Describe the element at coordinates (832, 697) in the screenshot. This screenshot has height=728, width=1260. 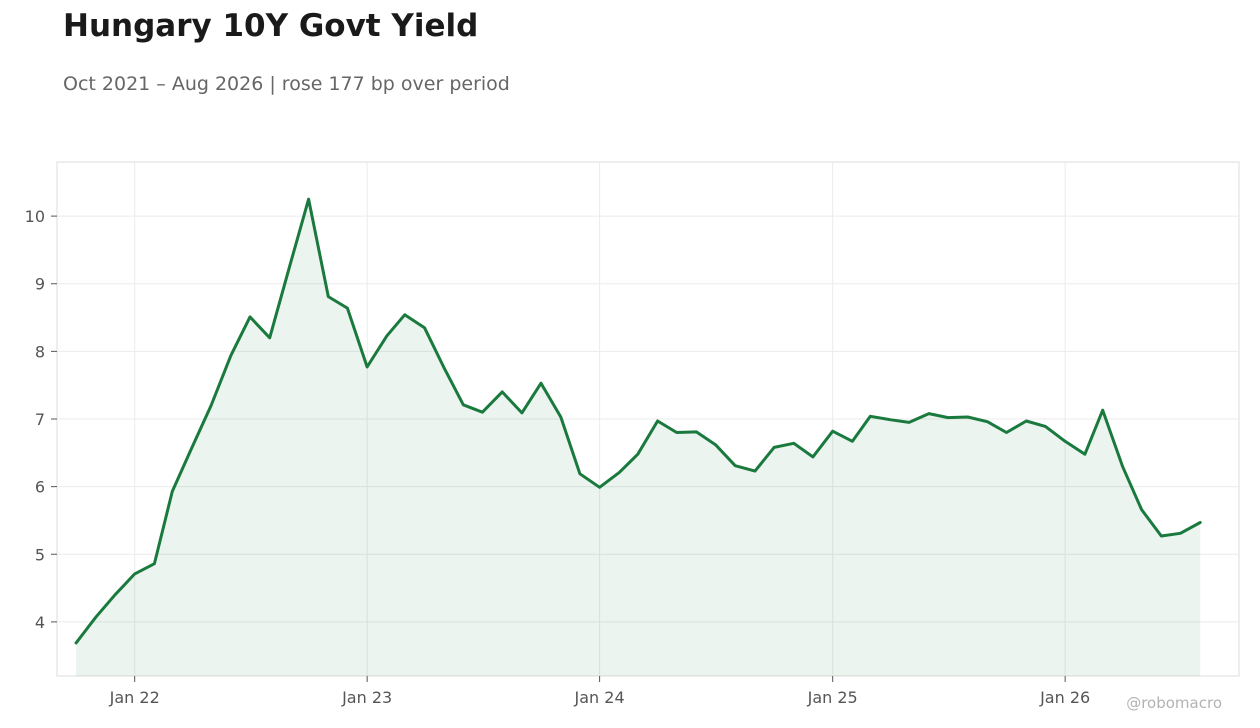
I see `x-tick-label: Jan 25` at that location.